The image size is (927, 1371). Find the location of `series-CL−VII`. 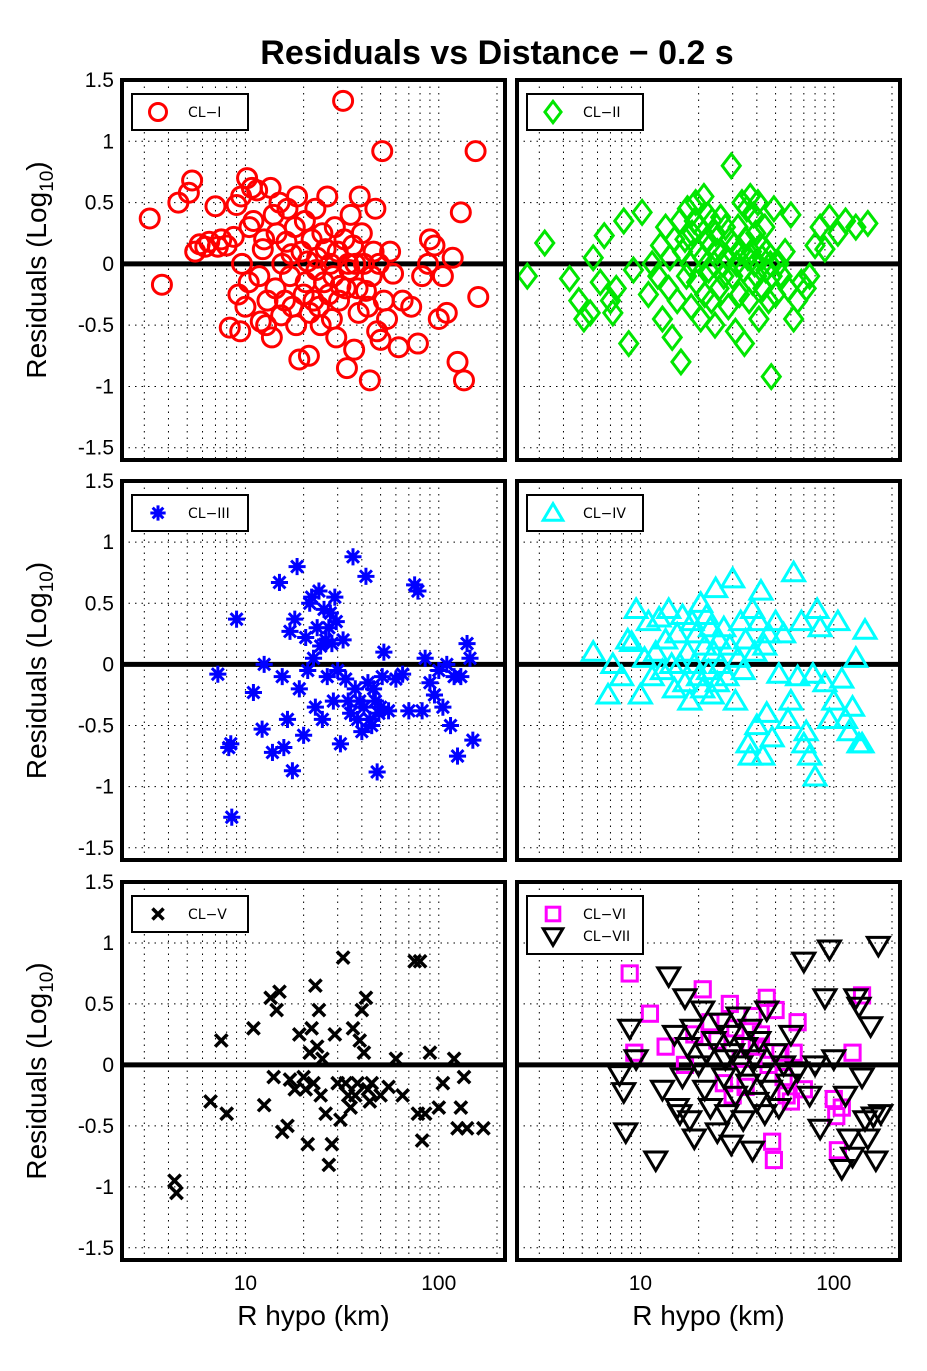

series-CL−VII is located at coordinates (750, 1058).